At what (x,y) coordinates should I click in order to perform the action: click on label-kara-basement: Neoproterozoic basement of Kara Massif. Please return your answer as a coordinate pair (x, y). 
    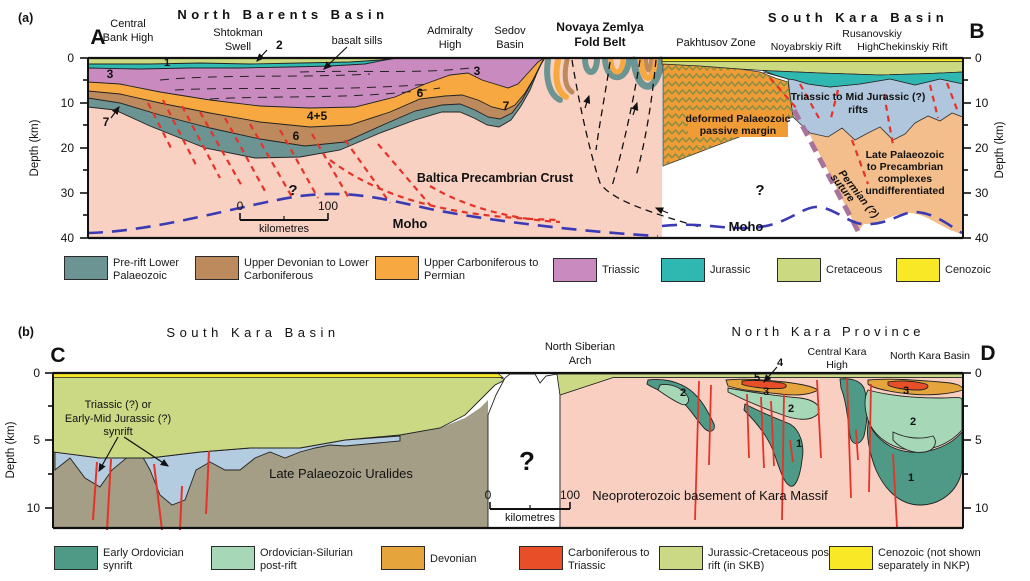
    Looking at the image, I should click on (710, 495).